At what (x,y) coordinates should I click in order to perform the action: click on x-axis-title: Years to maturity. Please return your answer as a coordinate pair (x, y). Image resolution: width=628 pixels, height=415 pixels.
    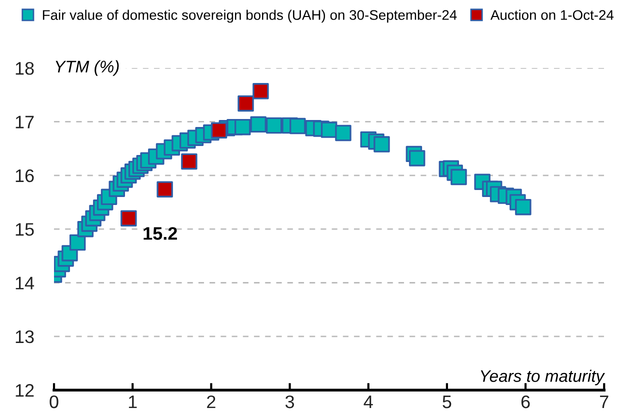
    Looking at the image, I should click on (542, 378).